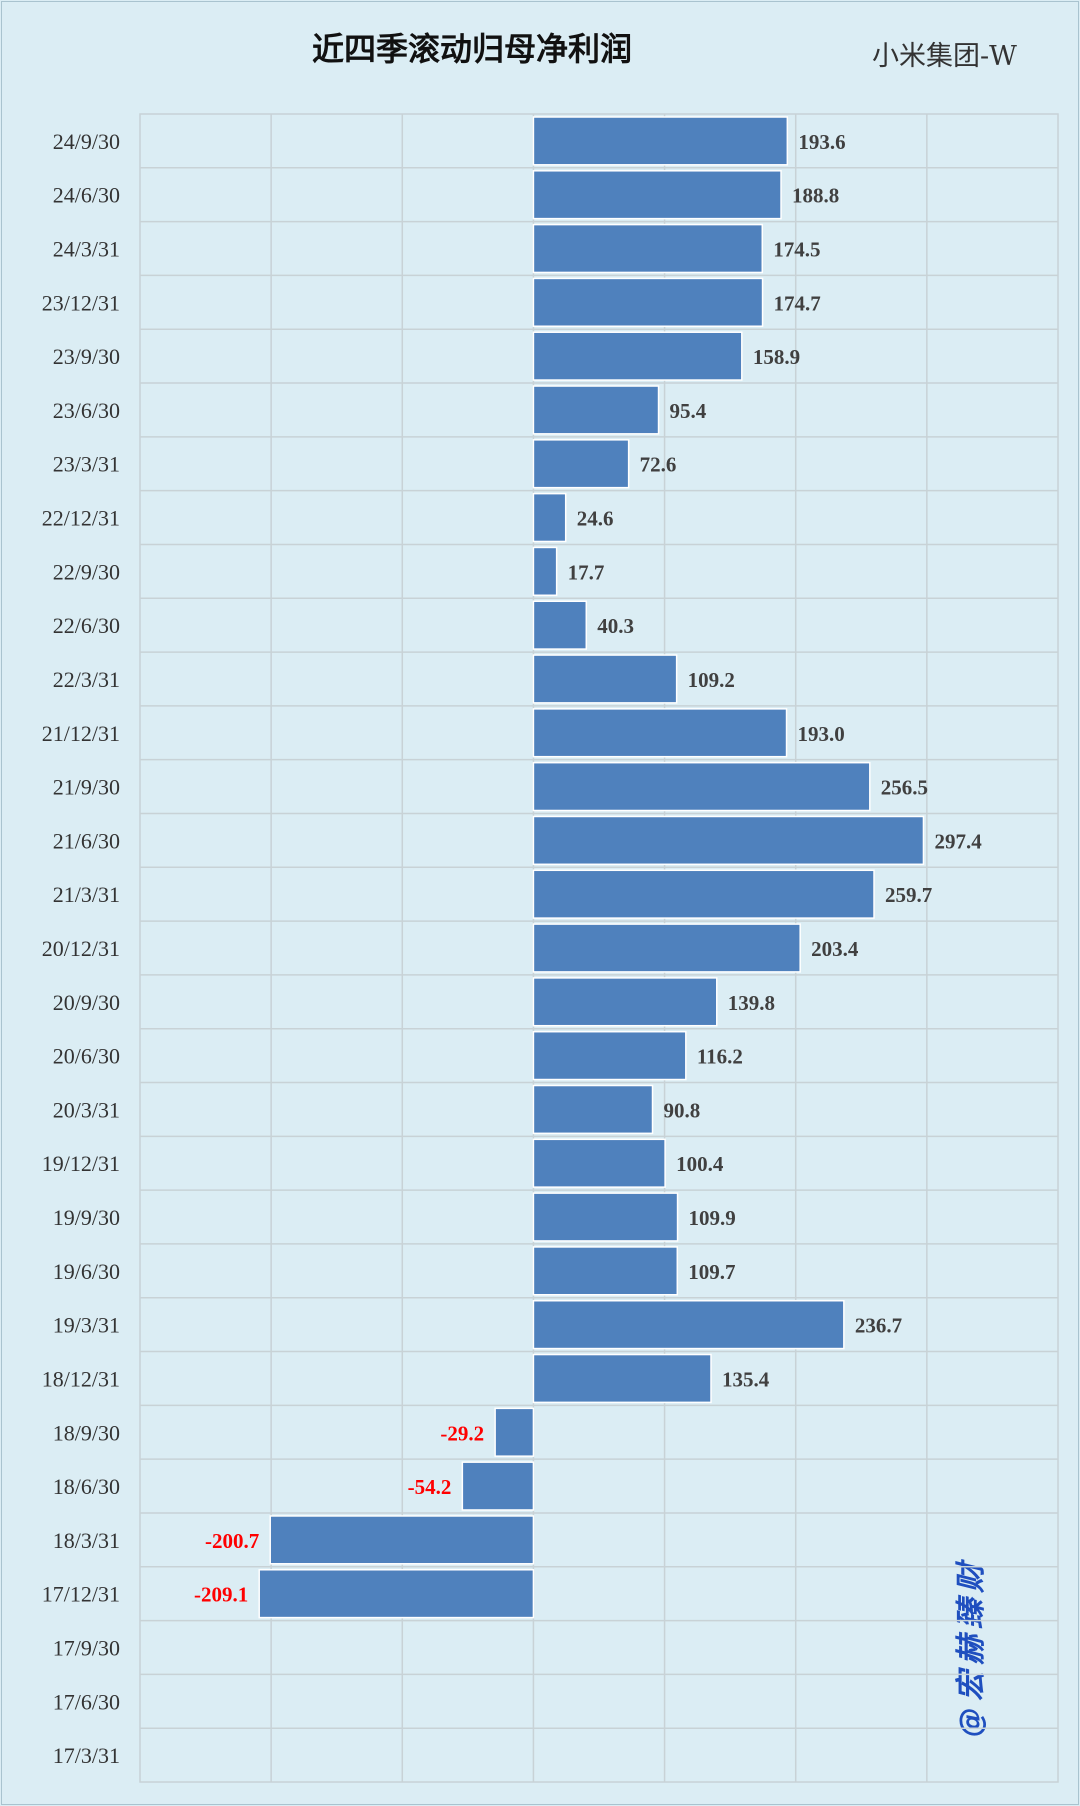  I want to click on data-label-negative: -209.1, so click(221, 1595).